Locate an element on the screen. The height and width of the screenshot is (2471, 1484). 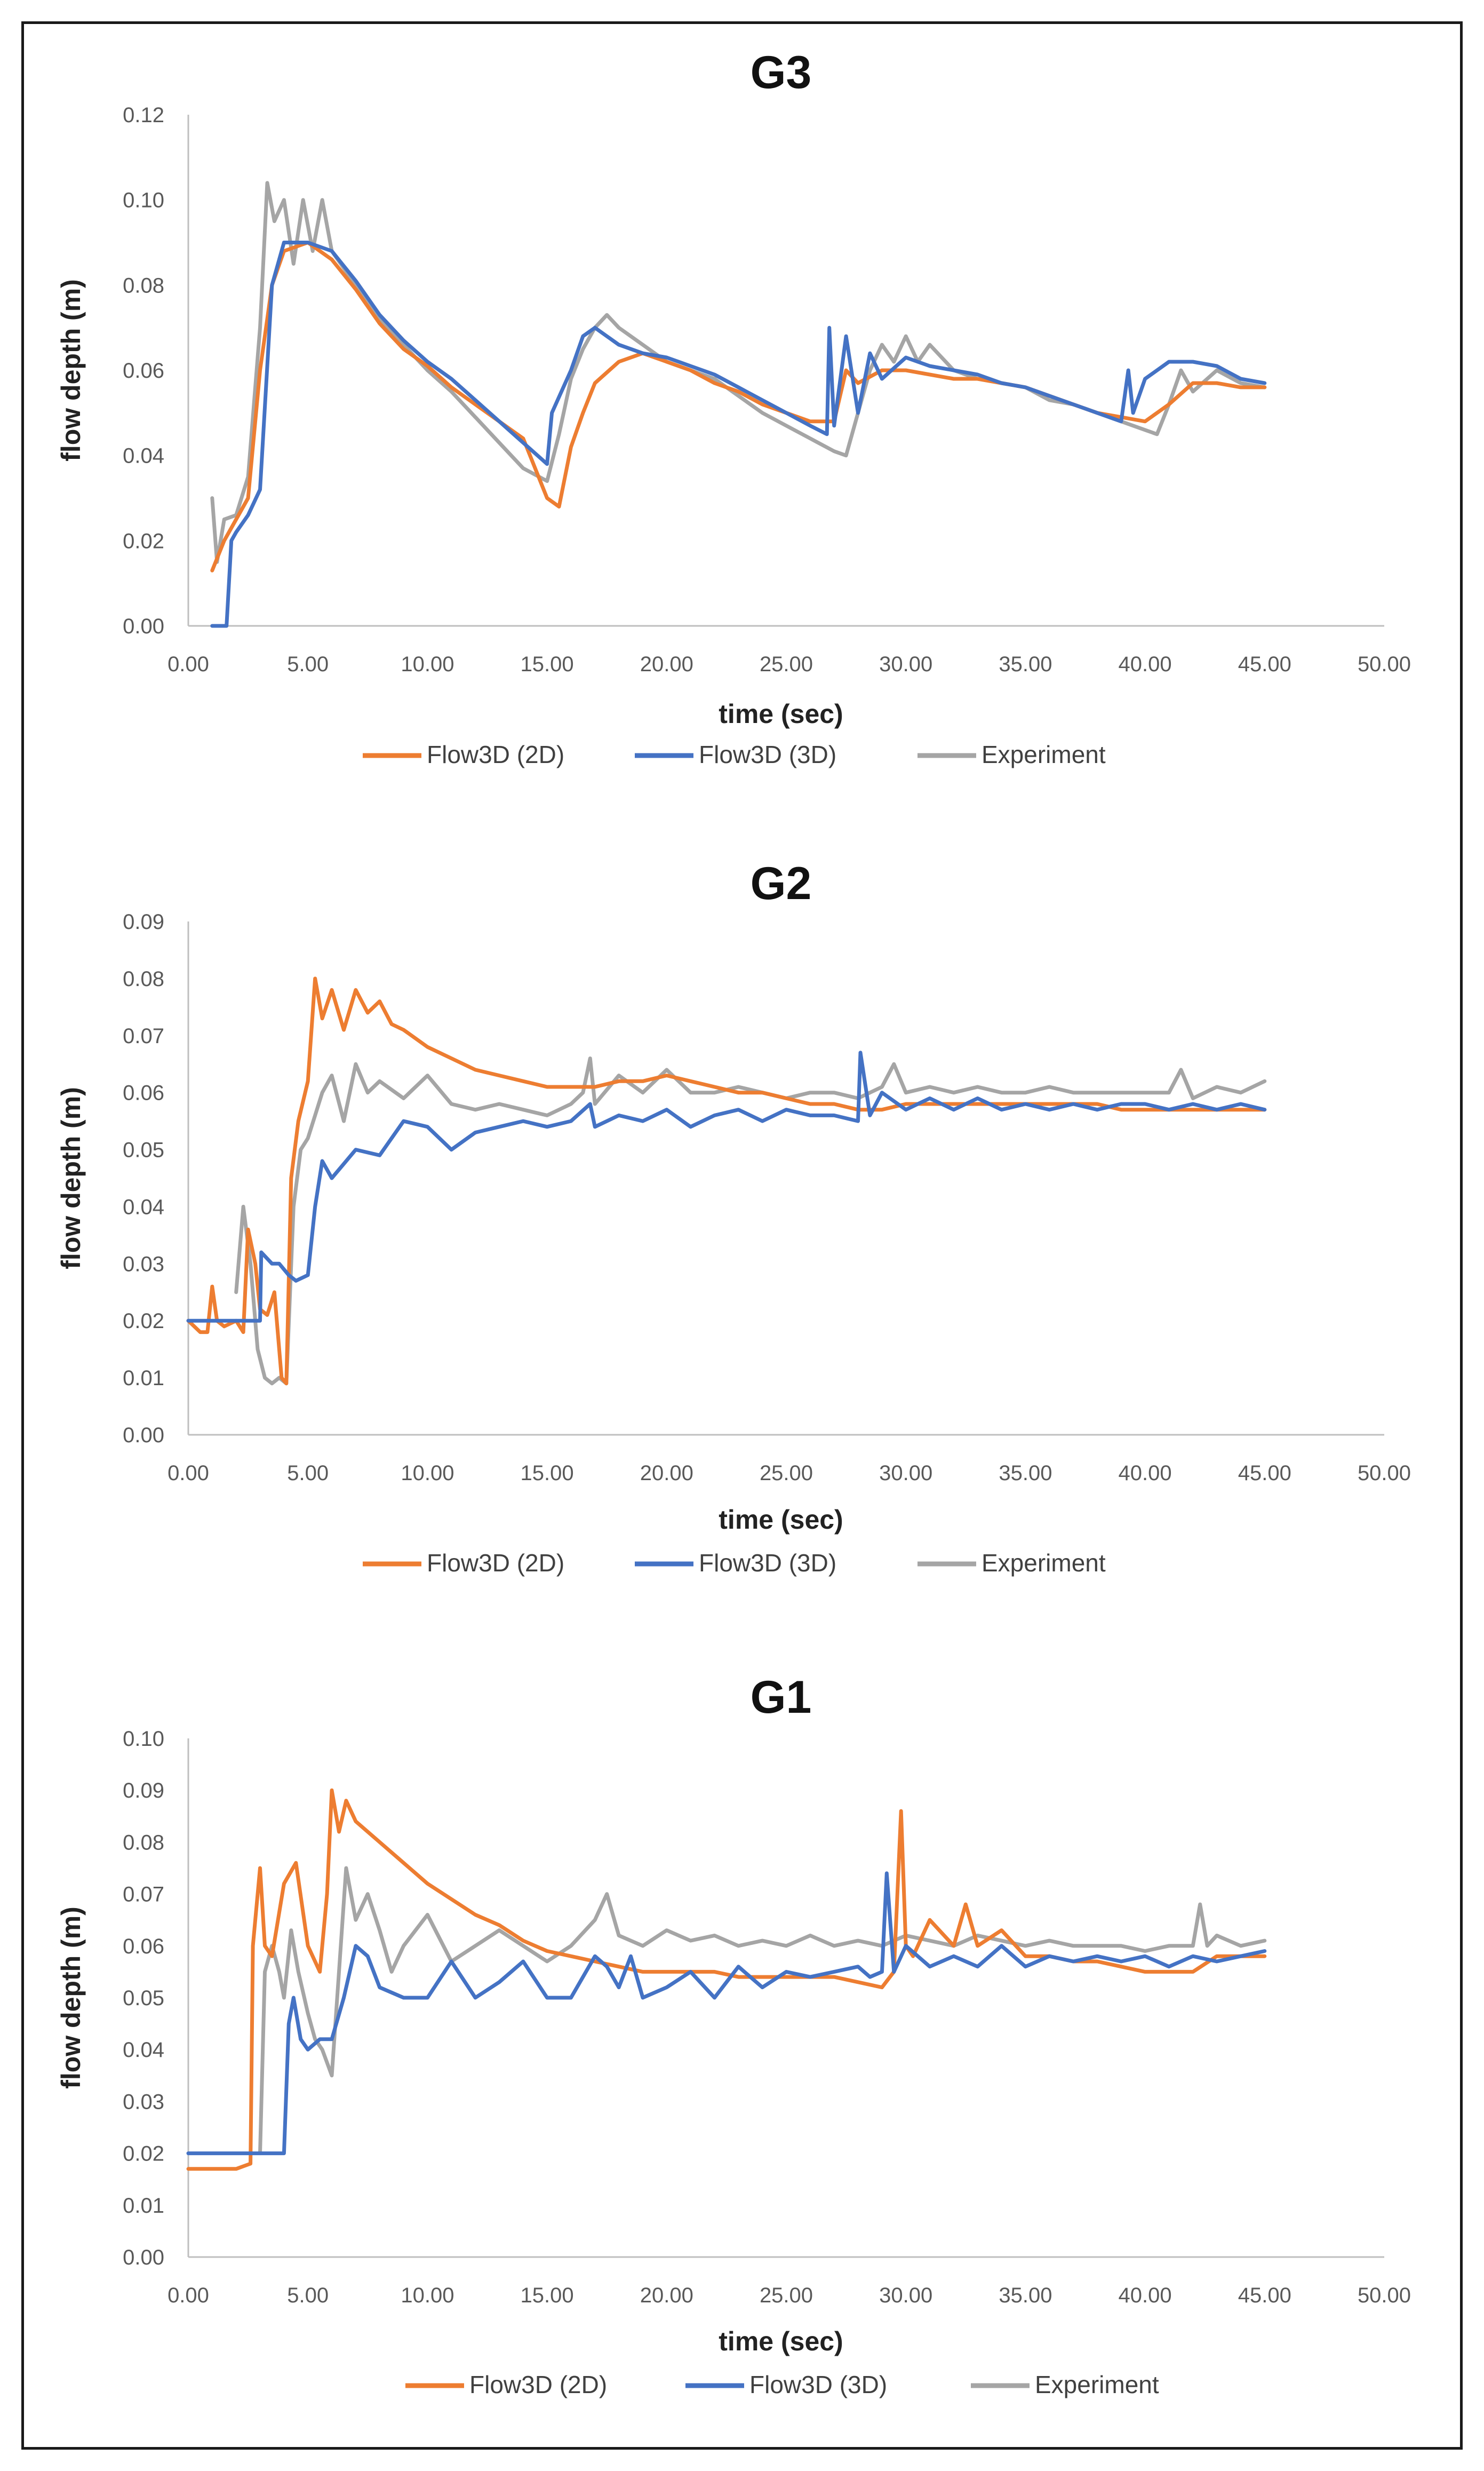
chart-title: G3 is located at coordinates (781, 72).